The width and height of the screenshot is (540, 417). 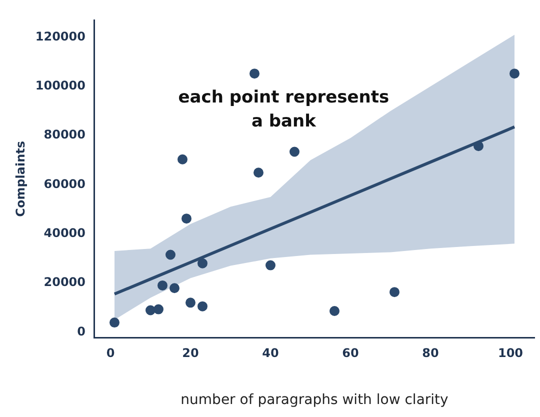 What do you see at coordinates (190, 353) in the screenshot?
I see `x-tick-label: 20` at bounding box center [190, 353].